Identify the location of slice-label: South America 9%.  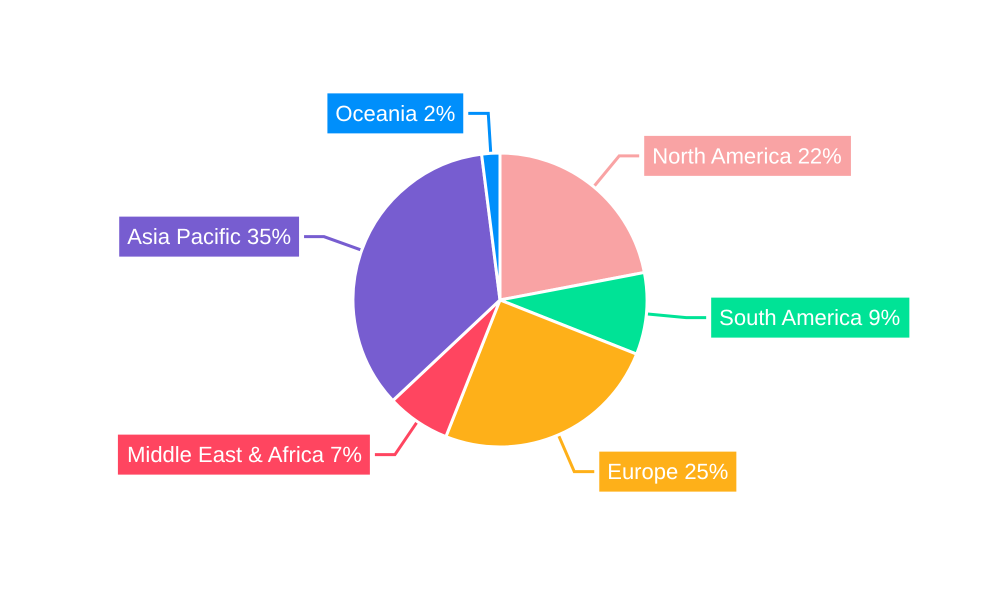
(809, 317).